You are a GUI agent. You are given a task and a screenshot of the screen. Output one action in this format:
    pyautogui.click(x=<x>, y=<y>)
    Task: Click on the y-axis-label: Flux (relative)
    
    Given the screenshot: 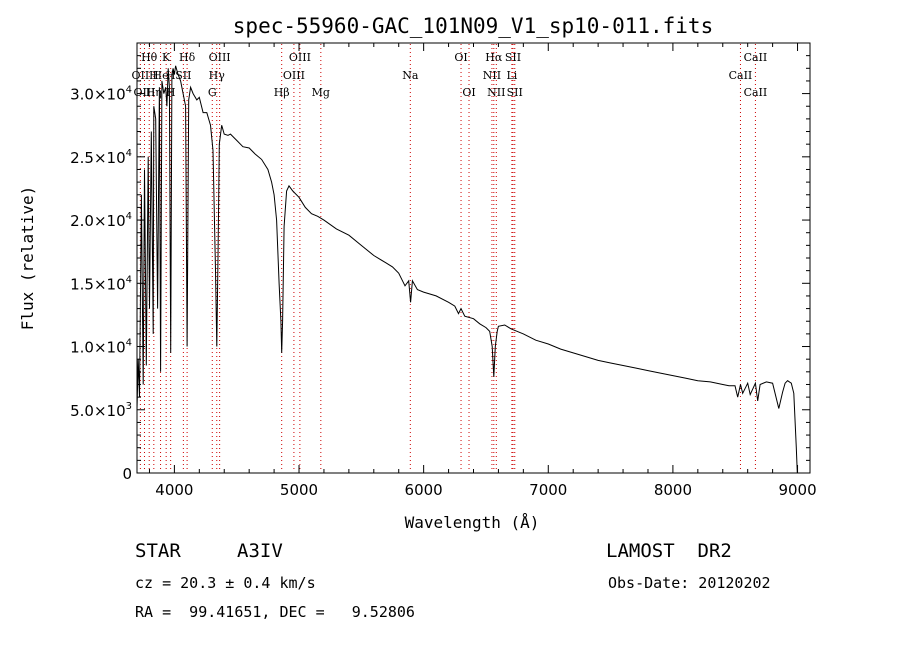 What is the action you would take?
    pyautogui.click(x=27, y=258)
    